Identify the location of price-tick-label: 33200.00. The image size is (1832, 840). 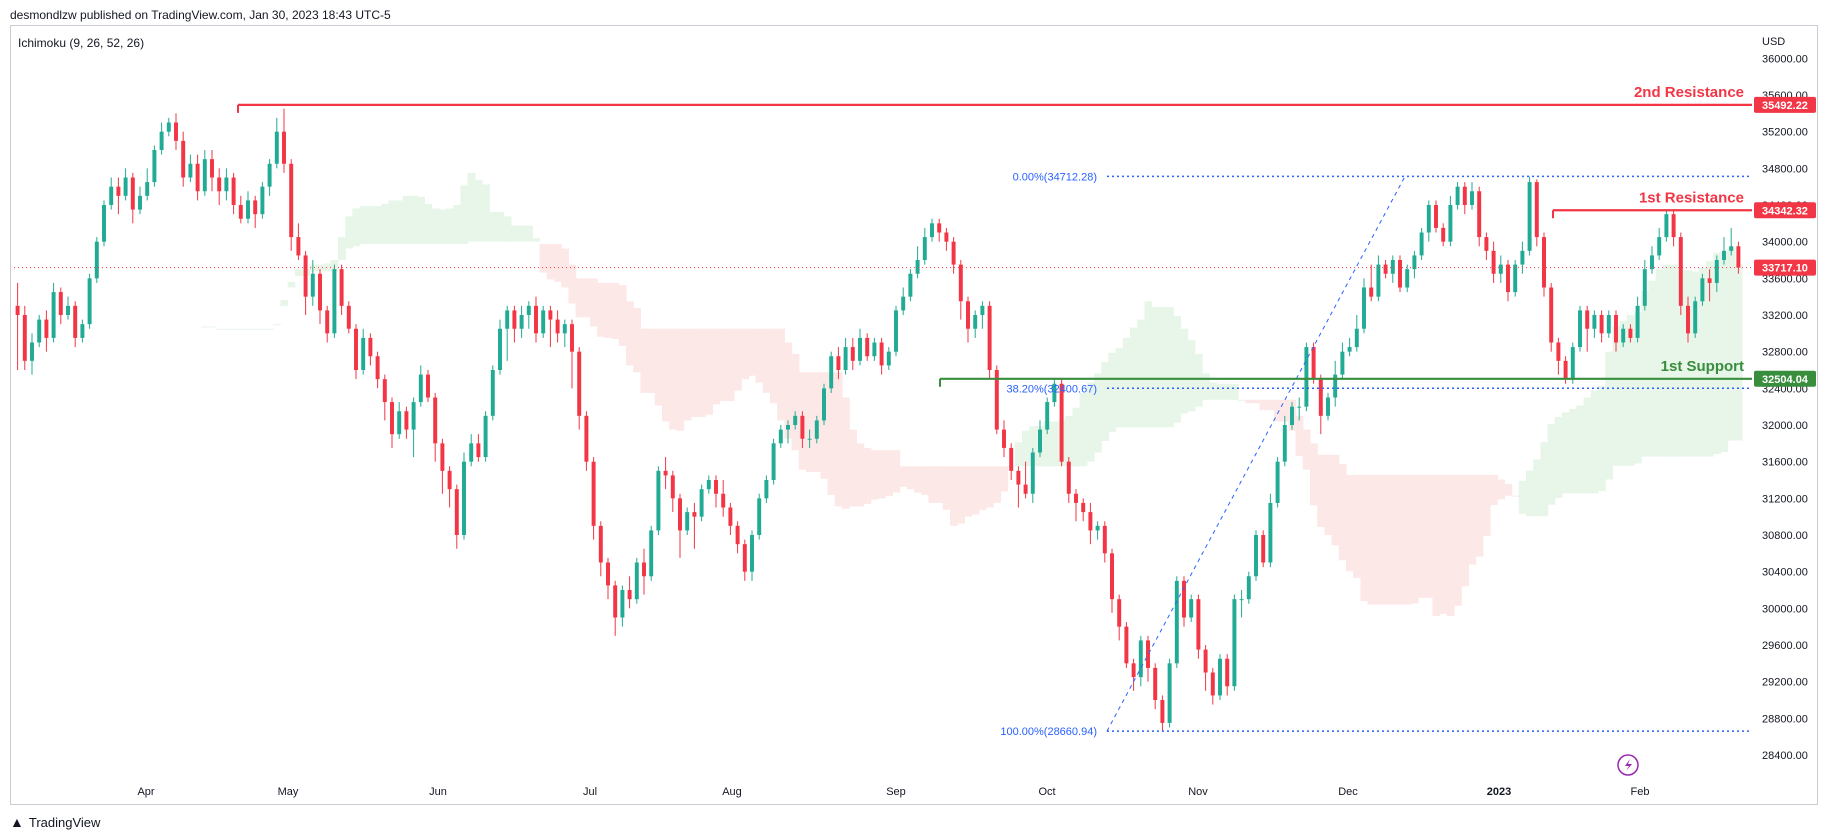
(1785, 316).